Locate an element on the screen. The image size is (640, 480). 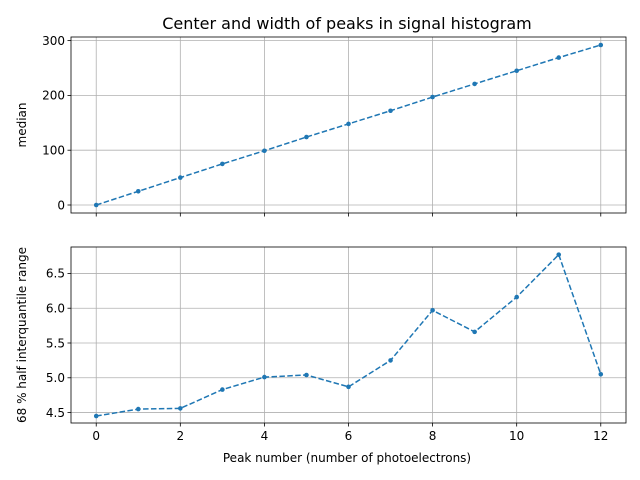
y-tick-label: 300 is located at coordinates (53, 41).